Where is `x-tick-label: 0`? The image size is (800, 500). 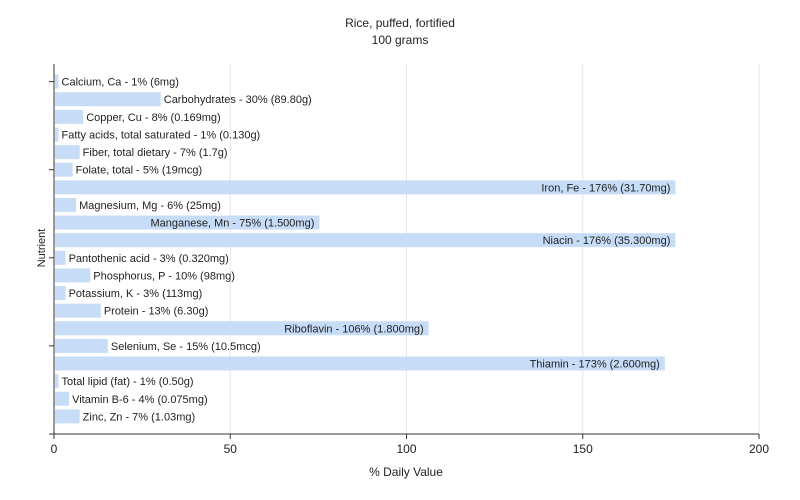
x-tick-label: 0 is located at coordinates (54, 449).